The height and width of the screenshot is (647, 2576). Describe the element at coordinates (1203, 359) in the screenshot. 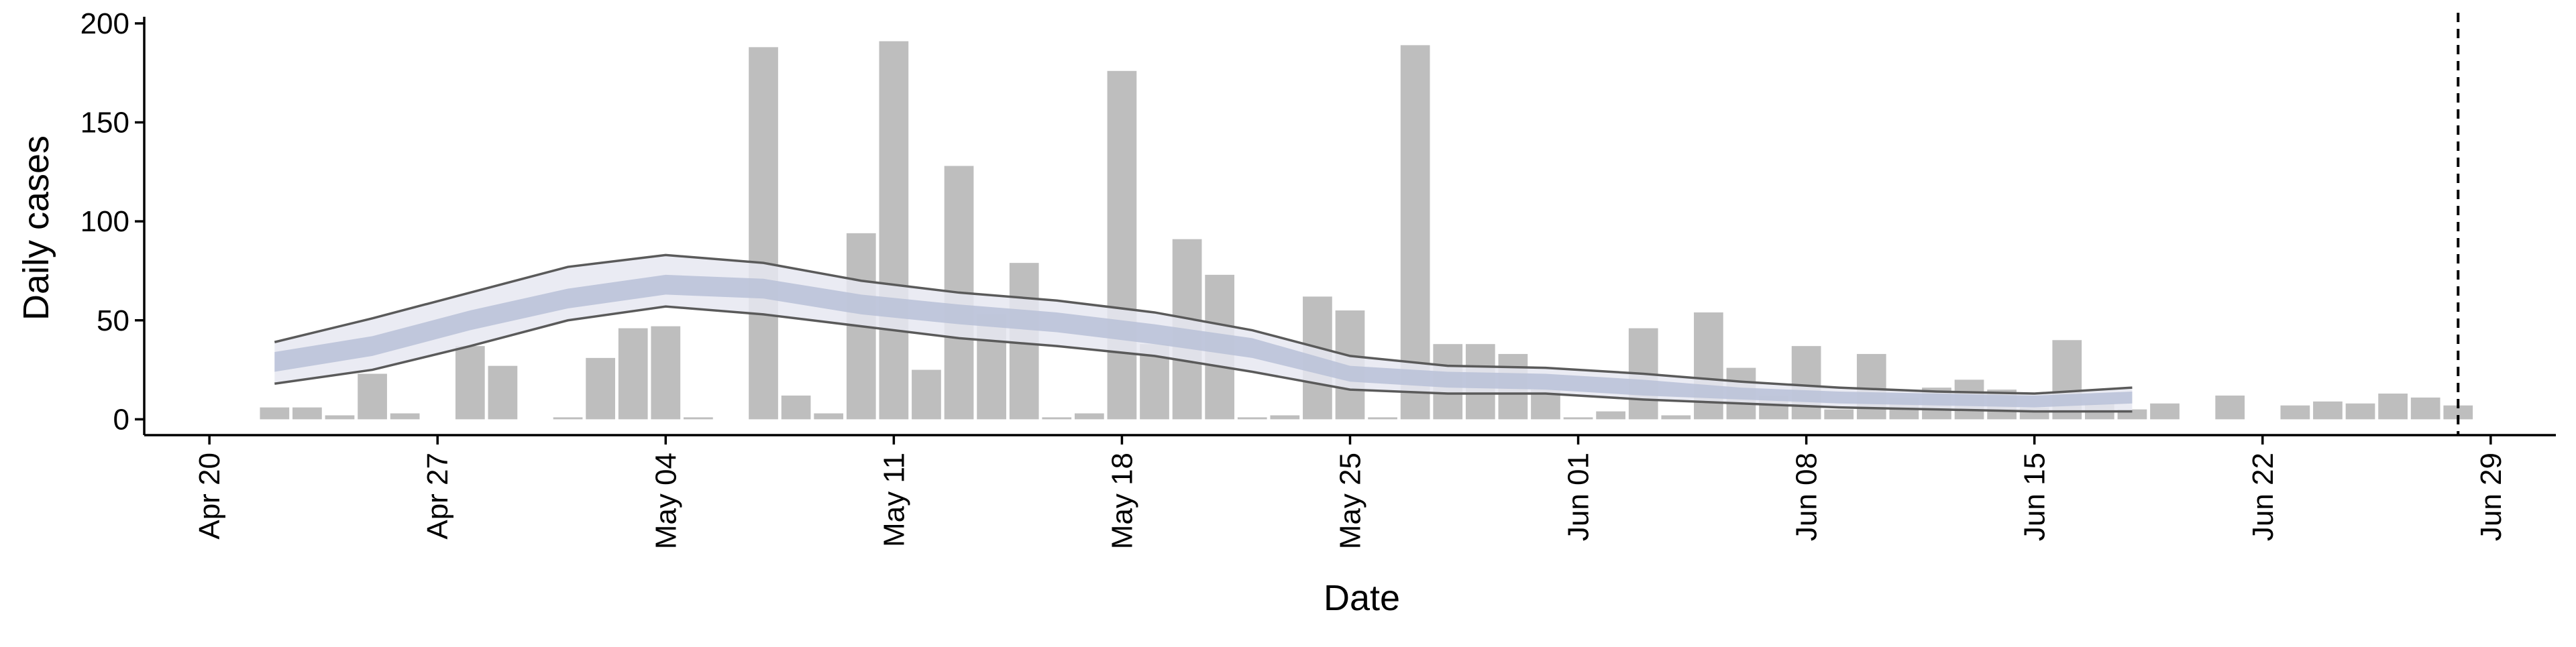

I see `interval-line` at that location.